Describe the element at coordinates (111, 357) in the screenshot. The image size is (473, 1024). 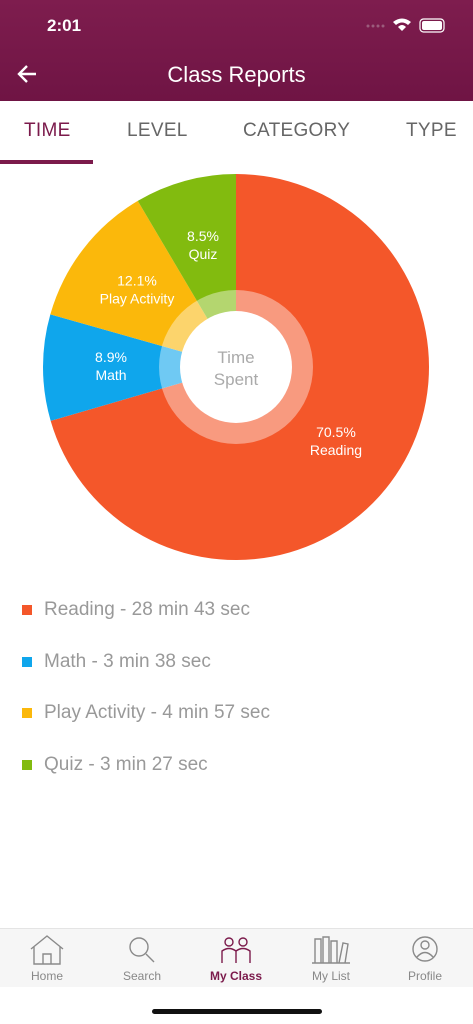
I see `slice-value-label: 8.9%` at that location.